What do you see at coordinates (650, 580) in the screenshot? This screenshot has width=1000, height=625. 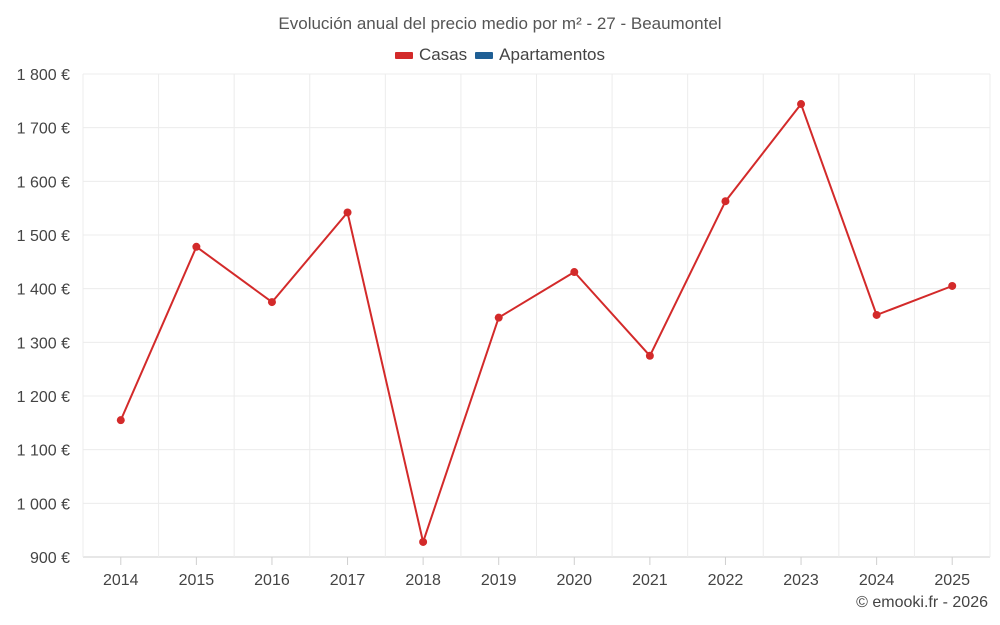 I see `x-tick-label: 2021` at bounding box center [650, 580].